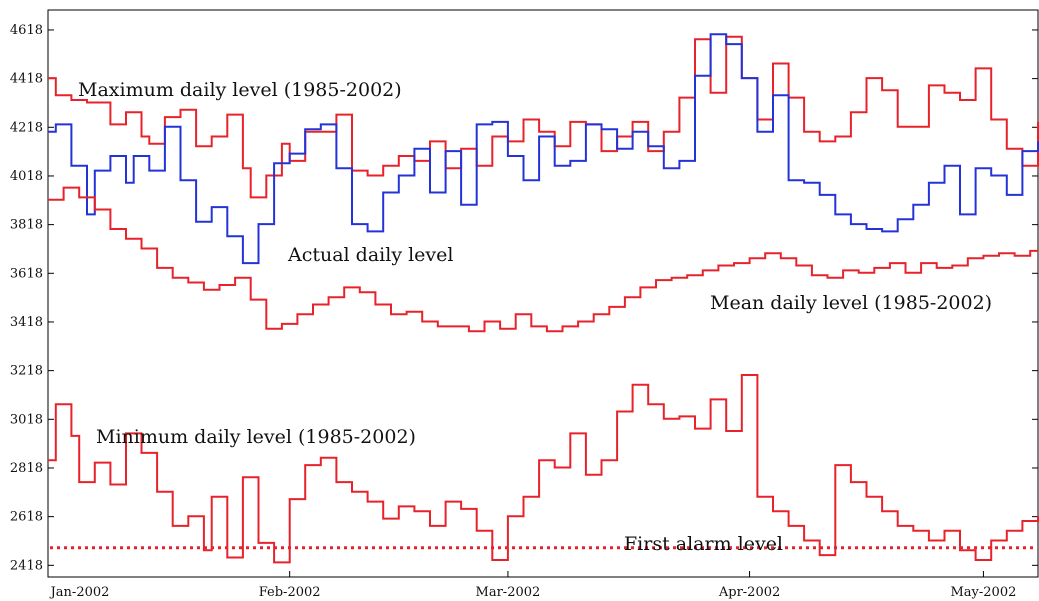 The width and height of the screenshot is (1039, 601). Describe the element at coordinates (26, 565) in the screenshot. I see `y-tick-label: 2418` at that location.